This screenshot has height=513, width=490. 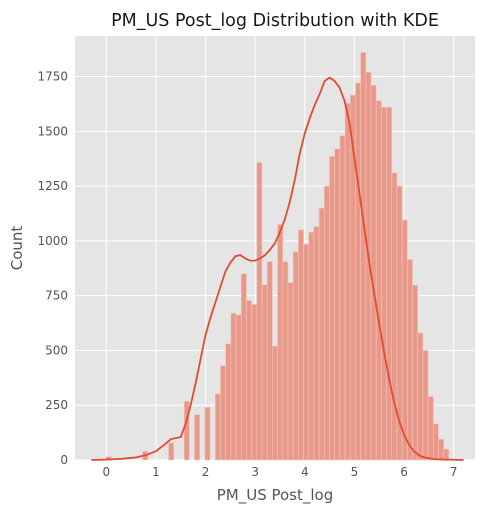 I want to click on y-tick-label: 500, so click(x=56, y=350).